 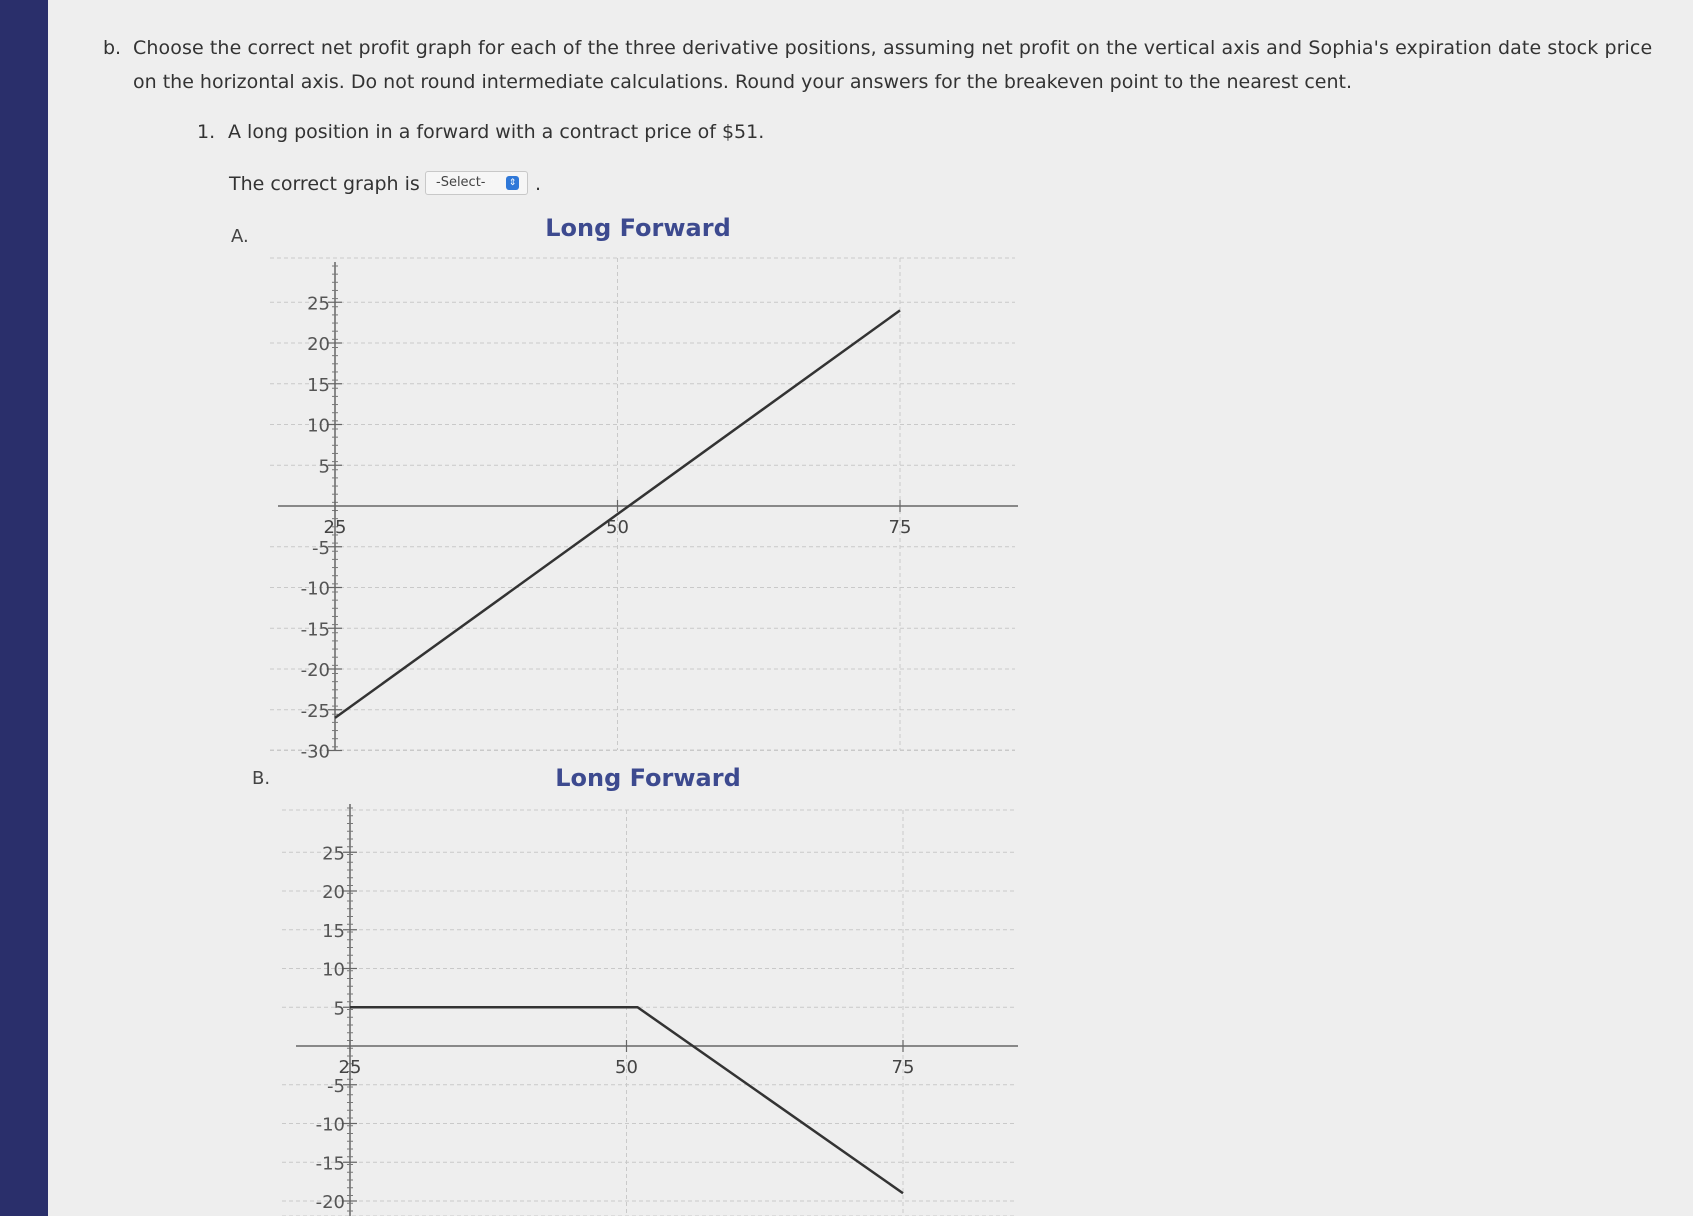 What do you see at coordinates (321, 548) in the screenshot?
I see `chart-a-y-tick-label: -5` at bounding box center [321, 548].